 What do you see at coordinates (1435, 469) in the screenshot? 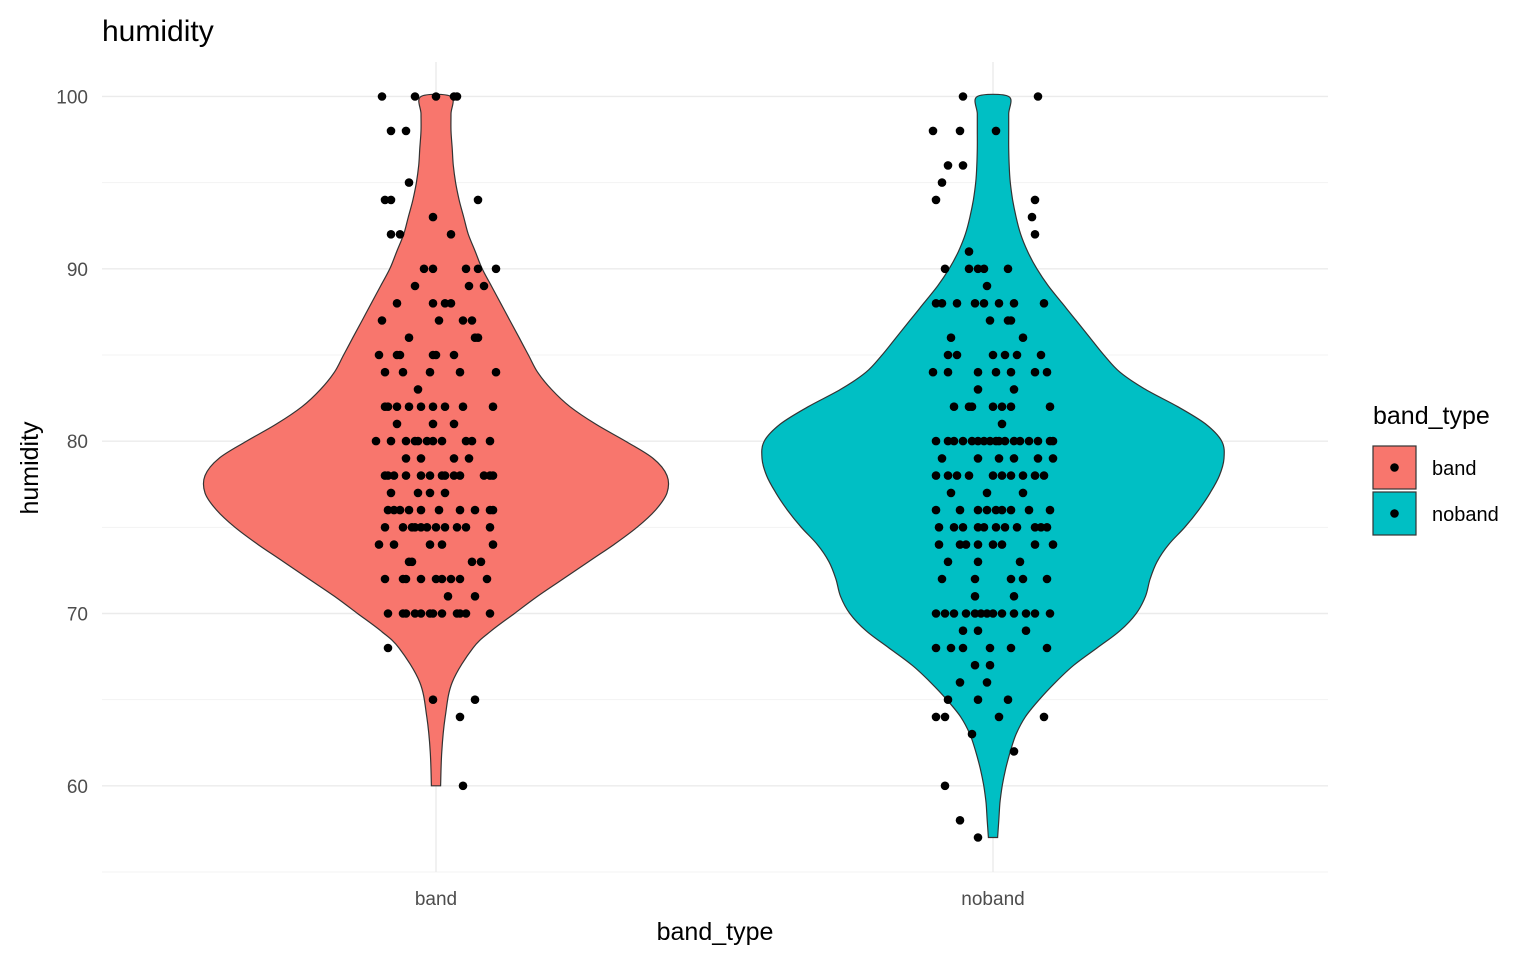
I see `legend: band_type band noband` at bounding box center [1435, 469].